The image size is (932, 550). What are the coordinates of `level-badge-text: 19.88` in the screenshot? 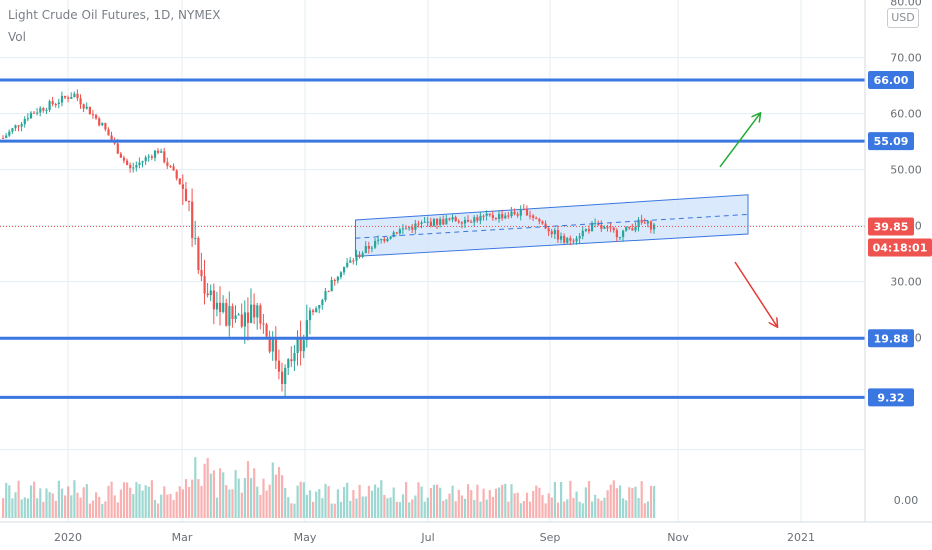 It's located at (891, 338).